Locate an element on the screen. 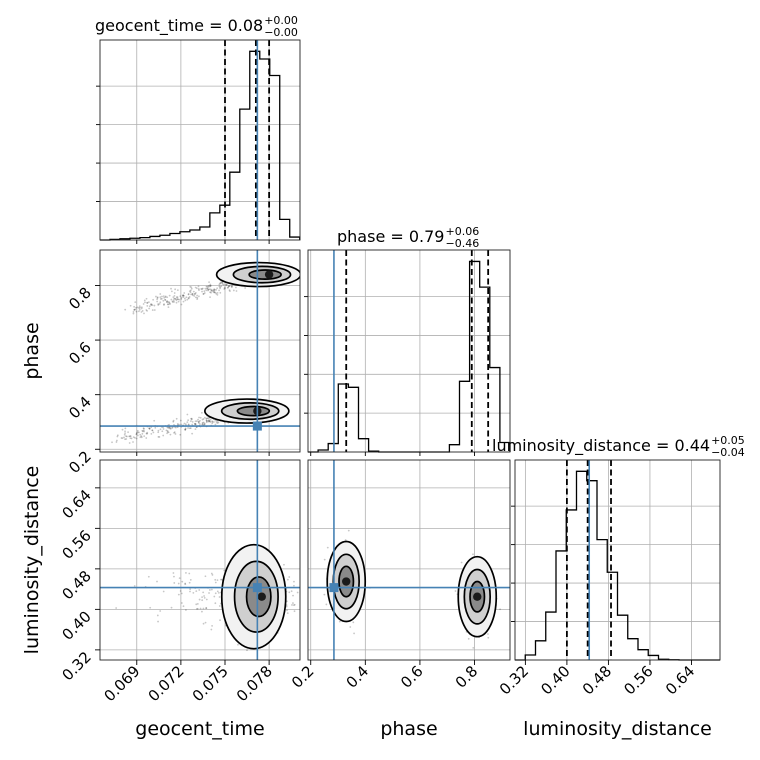  title-lower-error: −0.46 is located at coordinates (462, 243).